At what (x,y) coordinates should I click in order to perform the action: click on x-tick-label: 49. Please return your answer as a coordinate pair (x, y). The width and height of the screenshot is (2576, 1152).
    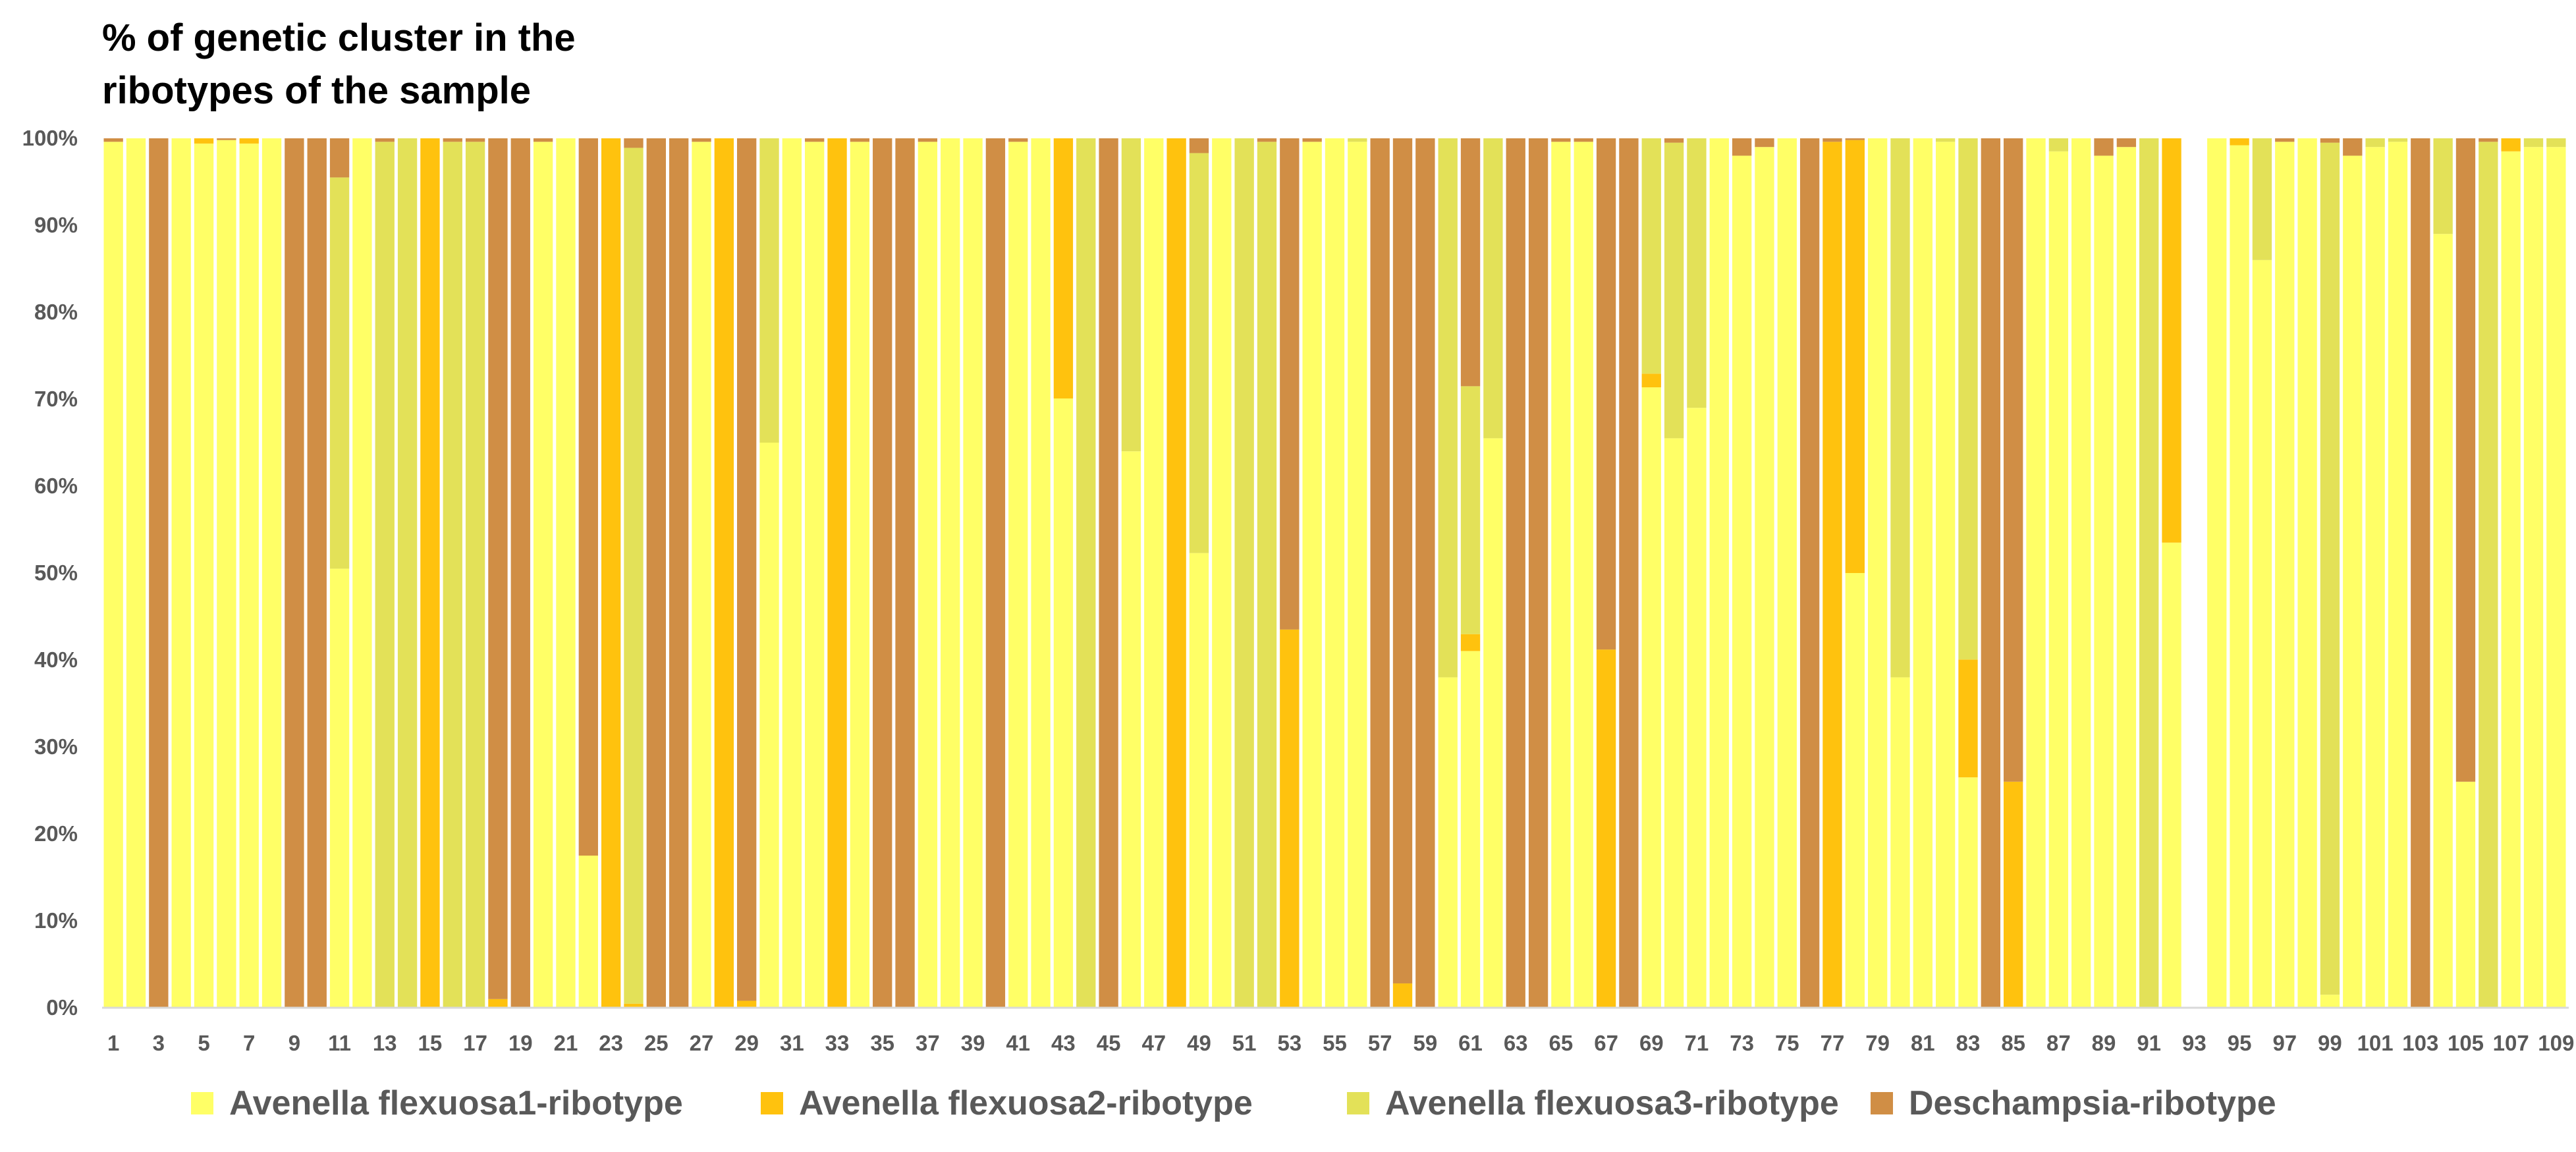
    Looking at the image, I should click on (1199, 1043).